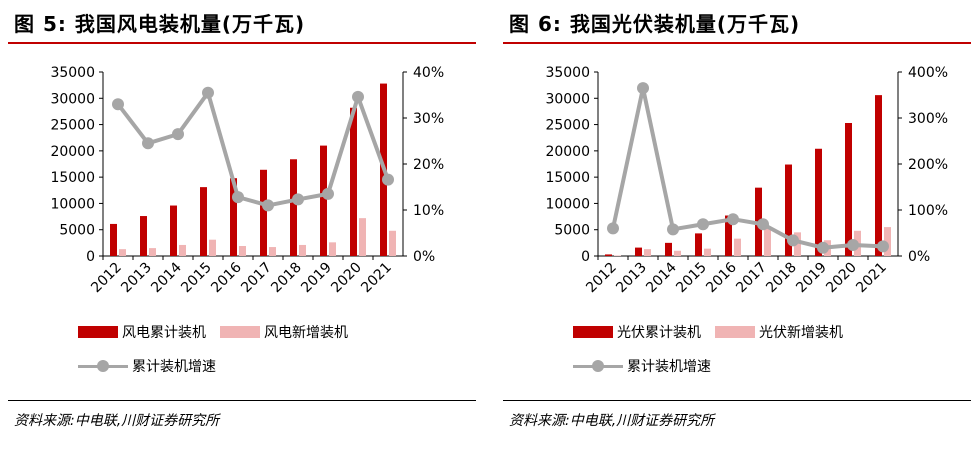  What do you see at coordinates (164, 333) in the screenshot?
I see `legend-label-cumulative: 风电累计装机` at bounding box center [164, 333].